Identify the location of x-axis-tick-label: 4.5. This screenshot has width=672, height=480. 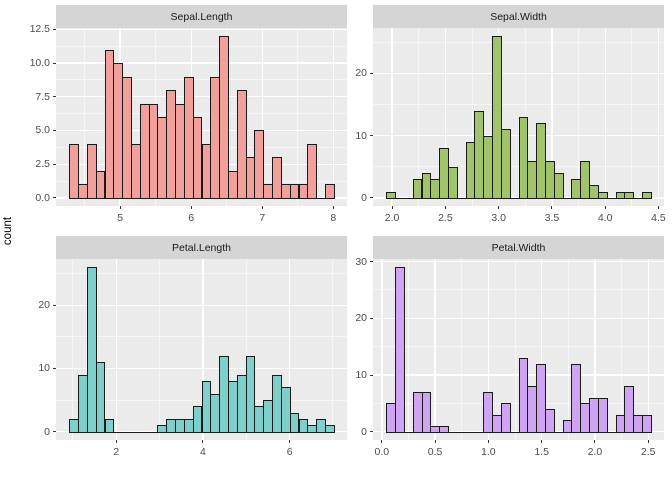
(658, 218).